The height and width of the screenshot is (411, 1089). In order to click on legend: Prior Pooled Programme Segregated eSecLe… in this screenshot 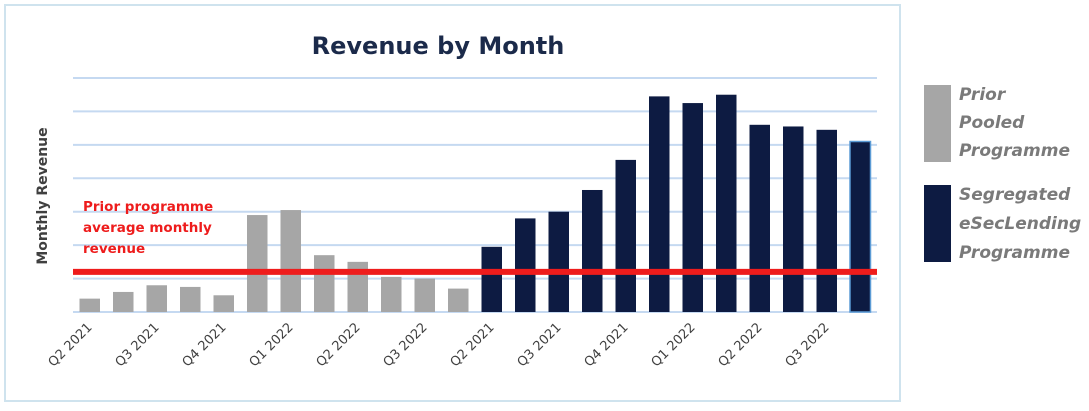, I will do `click(1002, 174)`.